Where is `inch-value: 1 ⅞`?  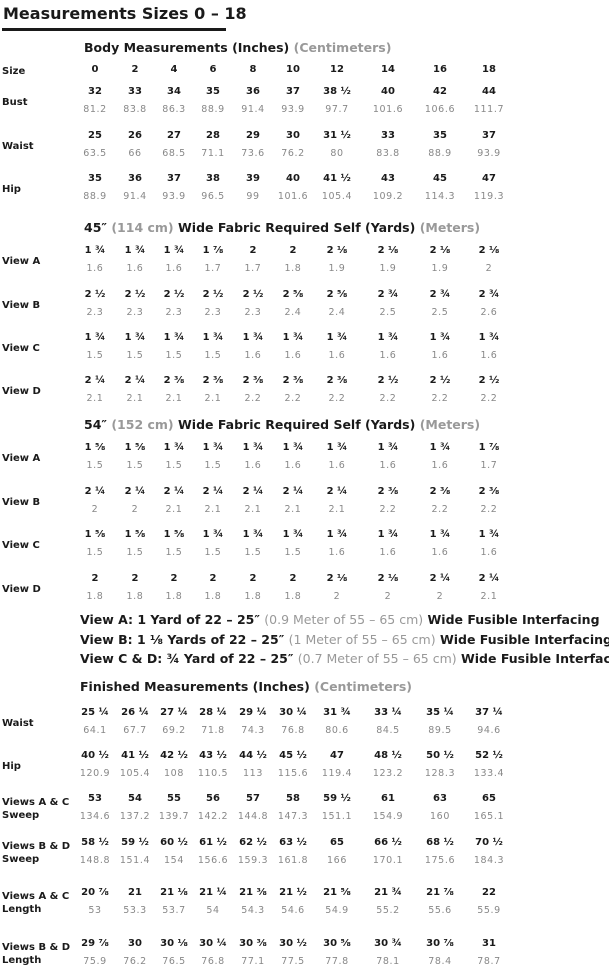
inch-value: 1 ⅞ is located at coordinates (489, 447).